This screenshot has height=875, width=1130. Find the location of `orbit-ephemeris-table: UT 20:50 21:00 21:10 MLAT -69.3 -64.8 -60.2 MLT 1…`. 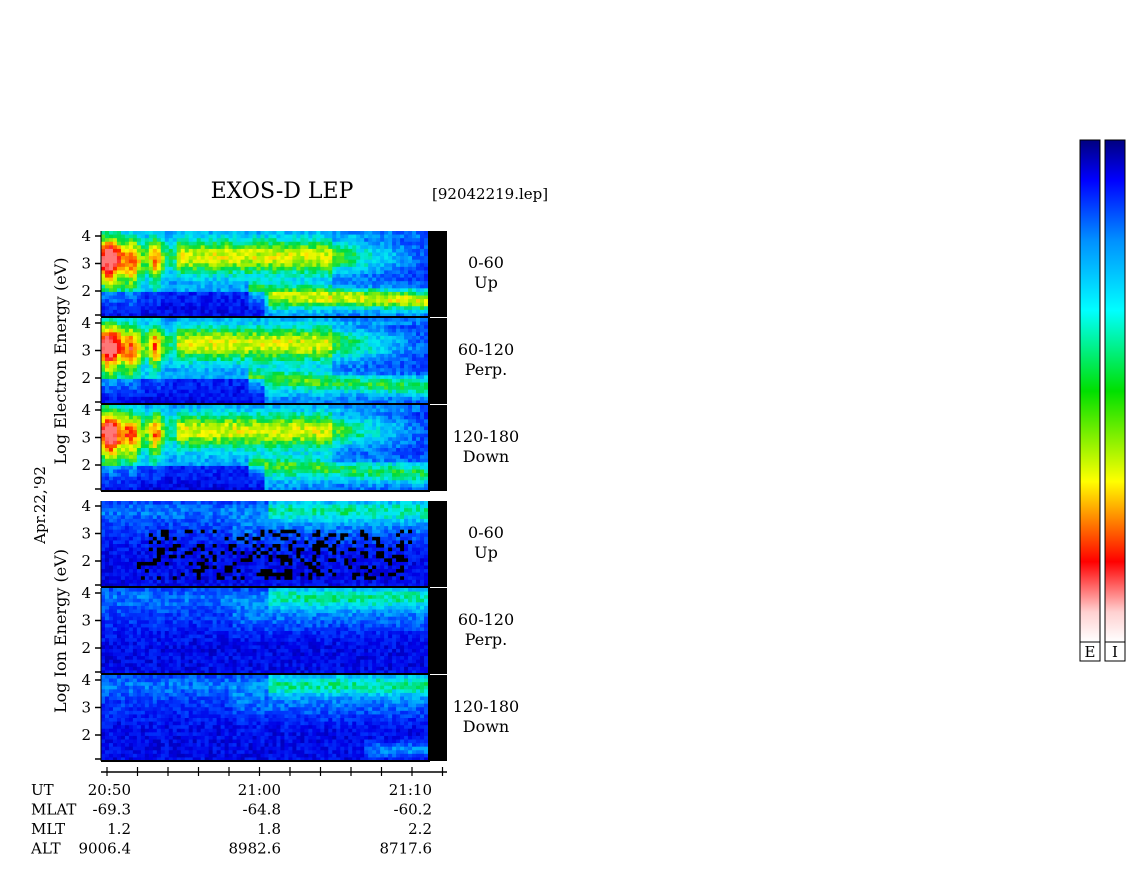

orbit-ephemeris-table: UT 20:50 21:00 21:10 MLAT -69.3 -64.8 -60.2 MLT 1… is located at coordinates (231, 819).